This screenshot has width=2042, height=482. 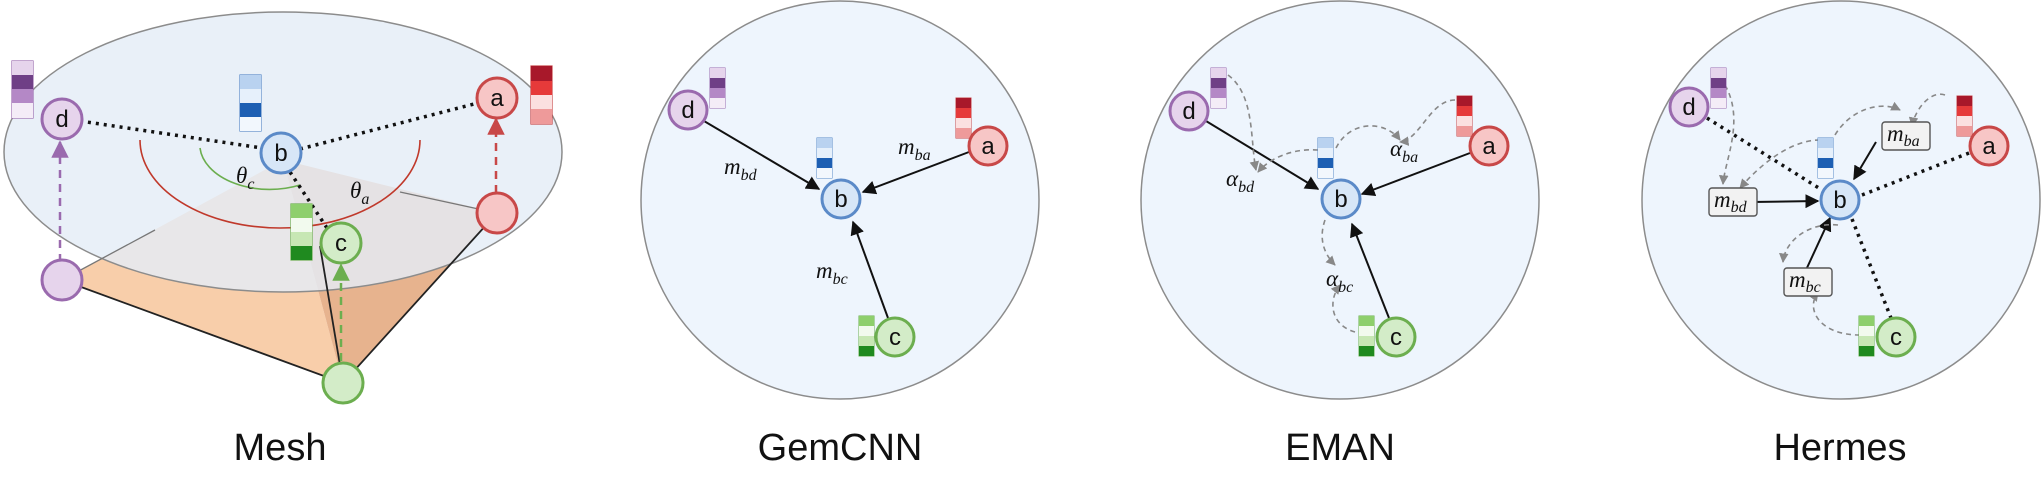 I want to click on message-arrow-bc, so click(x=1818, y=243).